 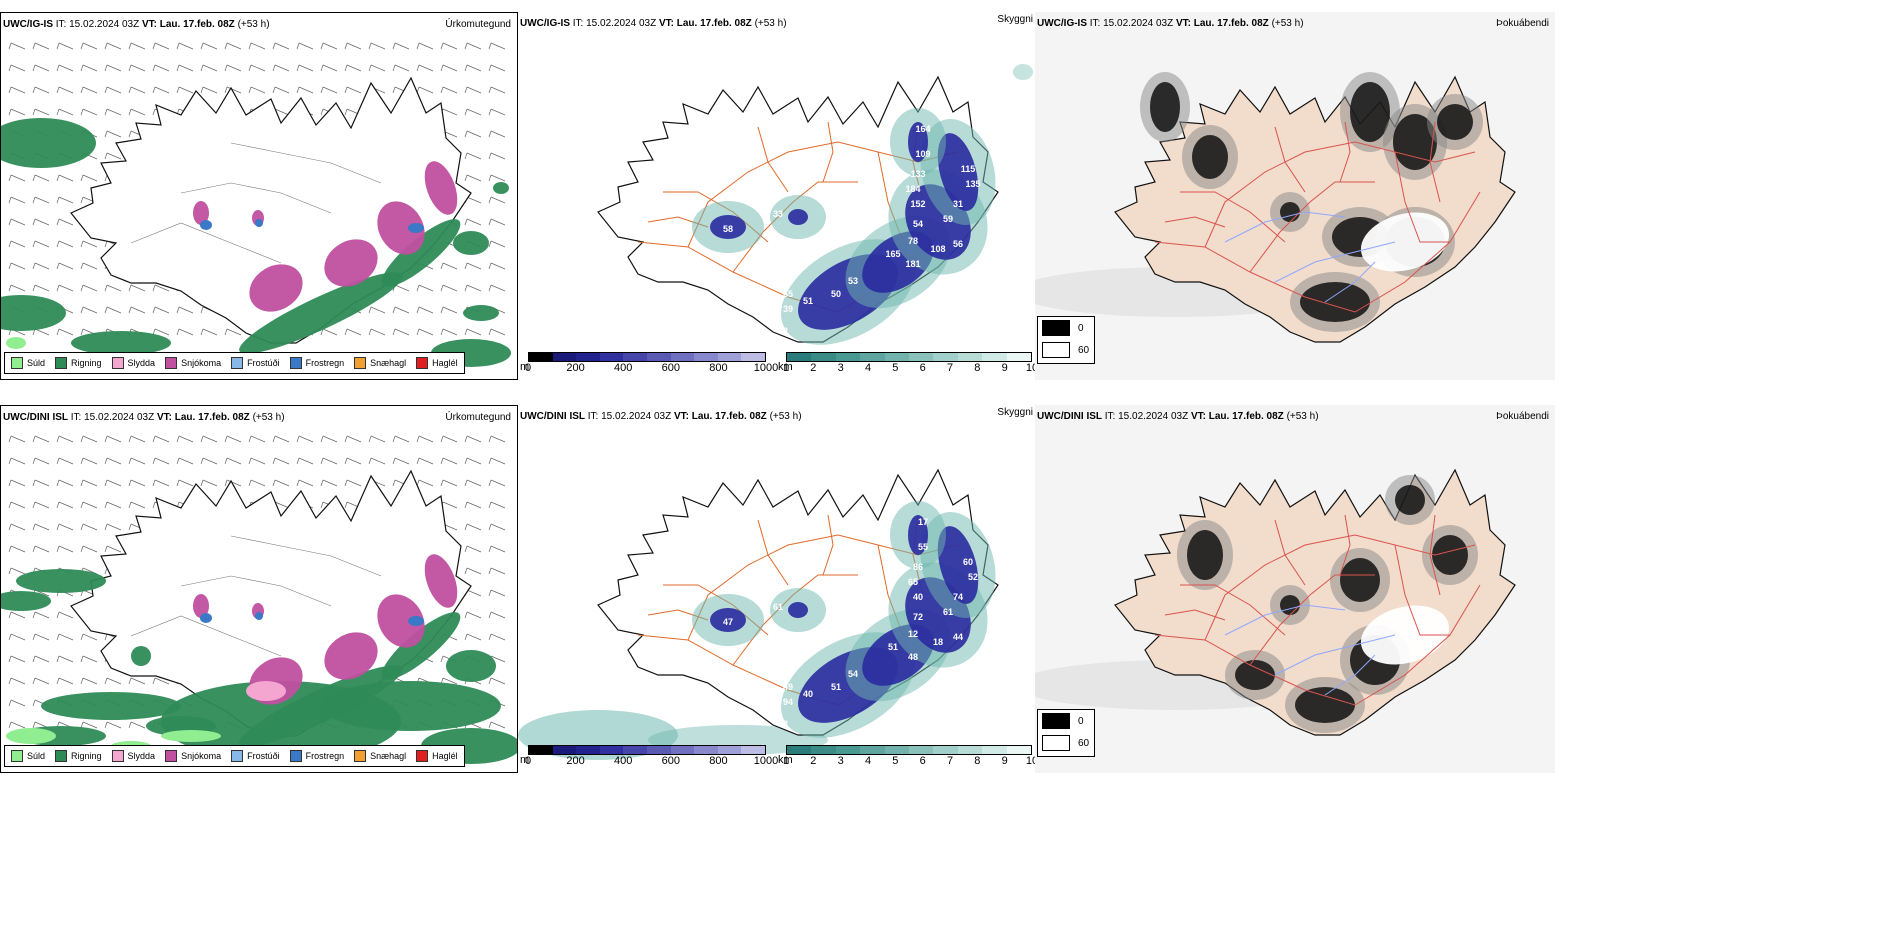 I want to click on valid-time: Lau. 17.feb. 08Z, so click(x=729, y=416).